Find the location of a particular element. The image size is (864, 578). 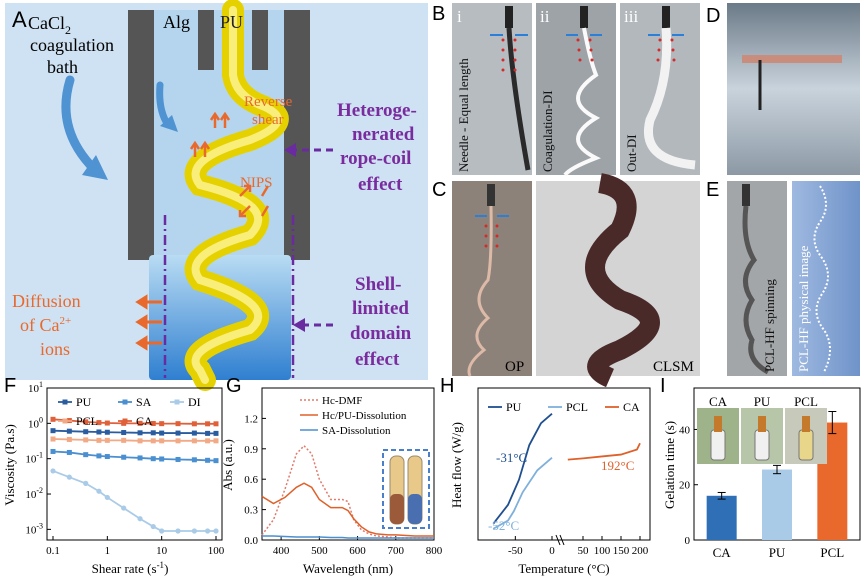

x-tick-label-f: 100 is located at coordinates (216, 551).